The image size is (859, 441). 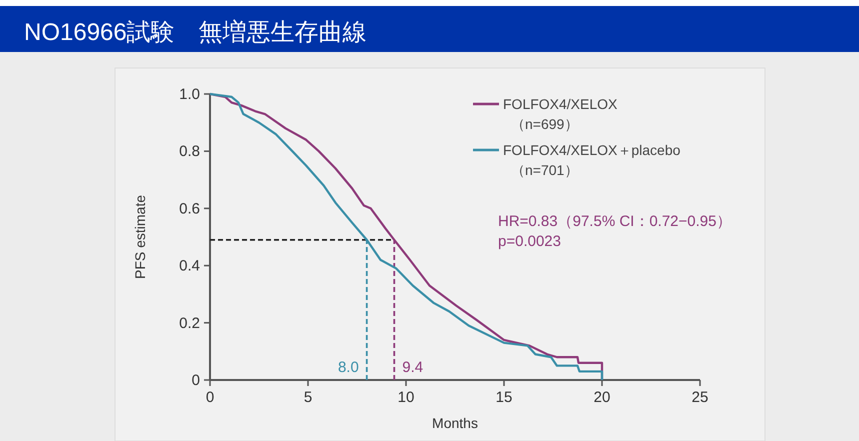 What do you see at coordinates (195, 32) in the screenshot?
I see `chart-title: NO16966試験 無増悪生存曲線` at bounding box center [195, 32].